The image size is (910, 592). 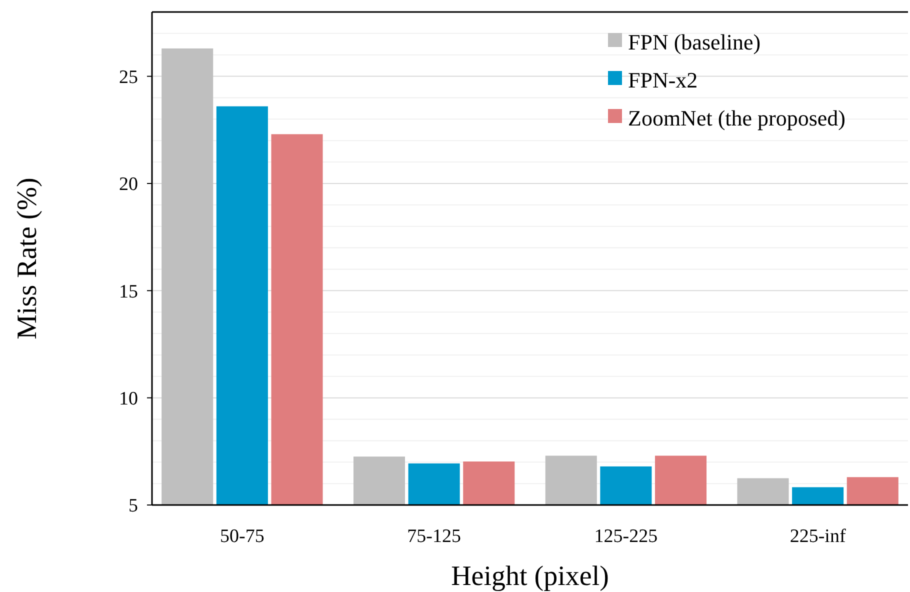 I want to click on x-tick-label: 125-225, so click(x=626, y=536).